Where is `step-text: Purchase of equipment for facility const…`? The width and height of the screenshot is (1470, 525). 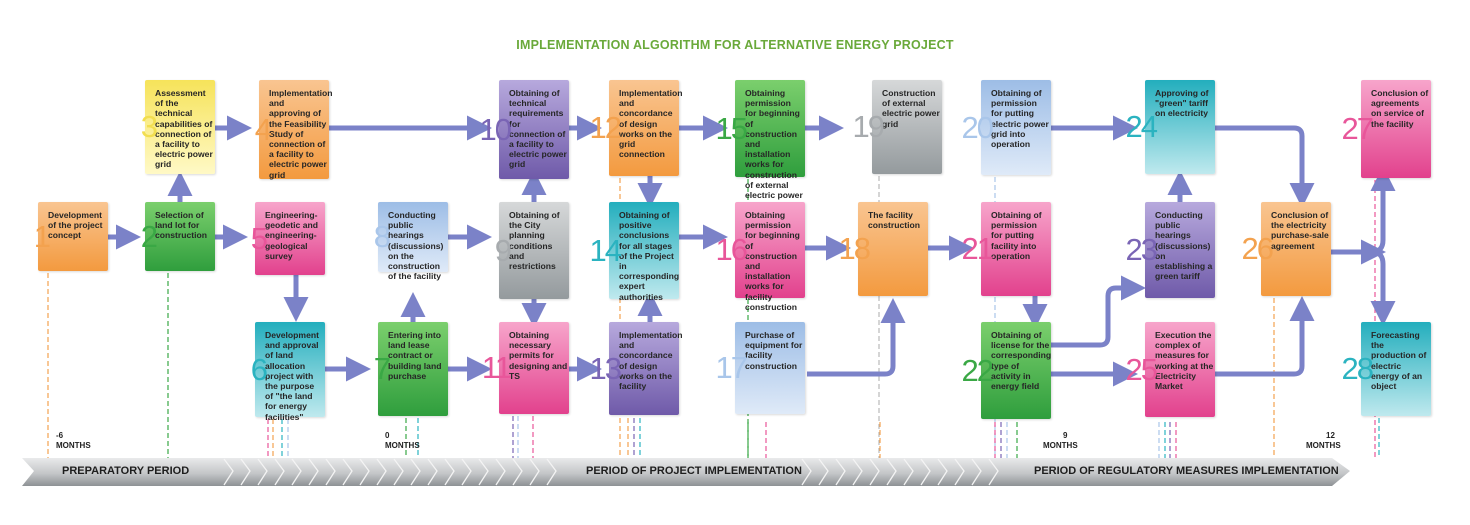
step-text: Purchase of equipment for facility const… is located at coordinates (774, 350).